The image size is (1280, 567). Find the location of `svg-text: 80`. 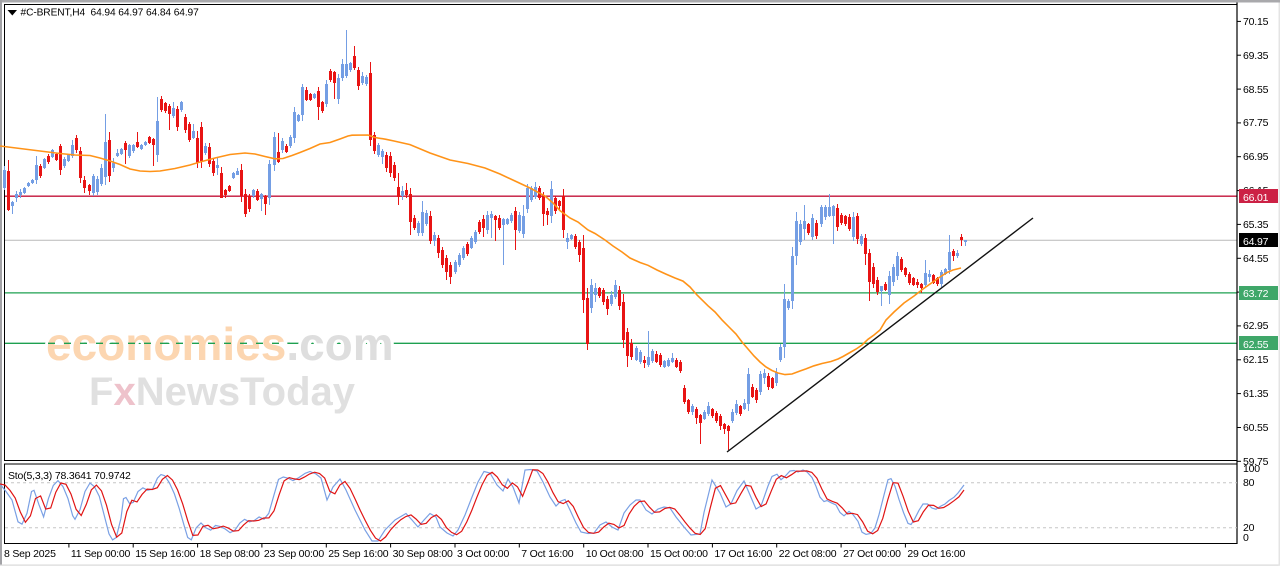

svg-text: 80 is located at coordinates (1249, 483).